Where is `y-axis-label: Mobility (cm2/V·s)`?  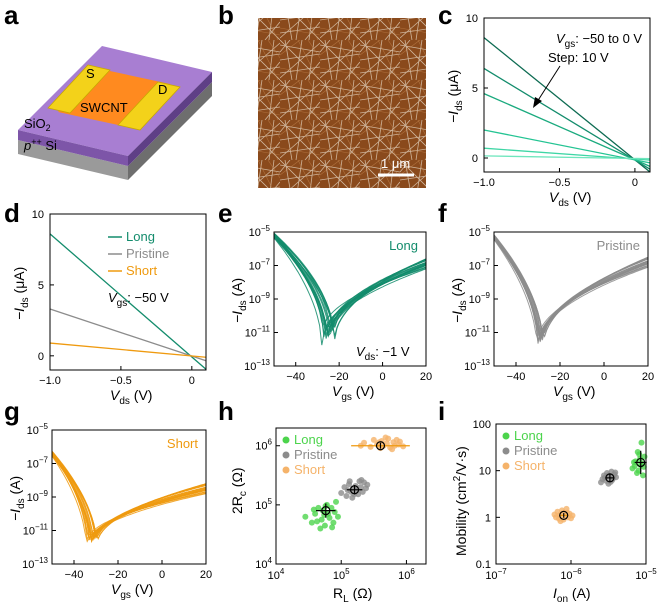 y-axis-label: Mobility (cm2/V·s) is located at coordinates (460, 501).